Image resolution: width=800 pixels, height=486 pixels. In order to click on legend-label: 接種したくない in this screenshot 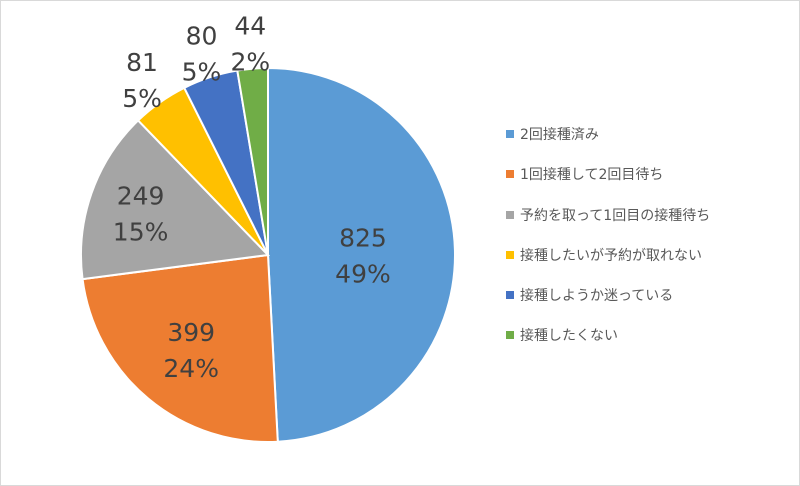, I will do `click(569, 336)`.